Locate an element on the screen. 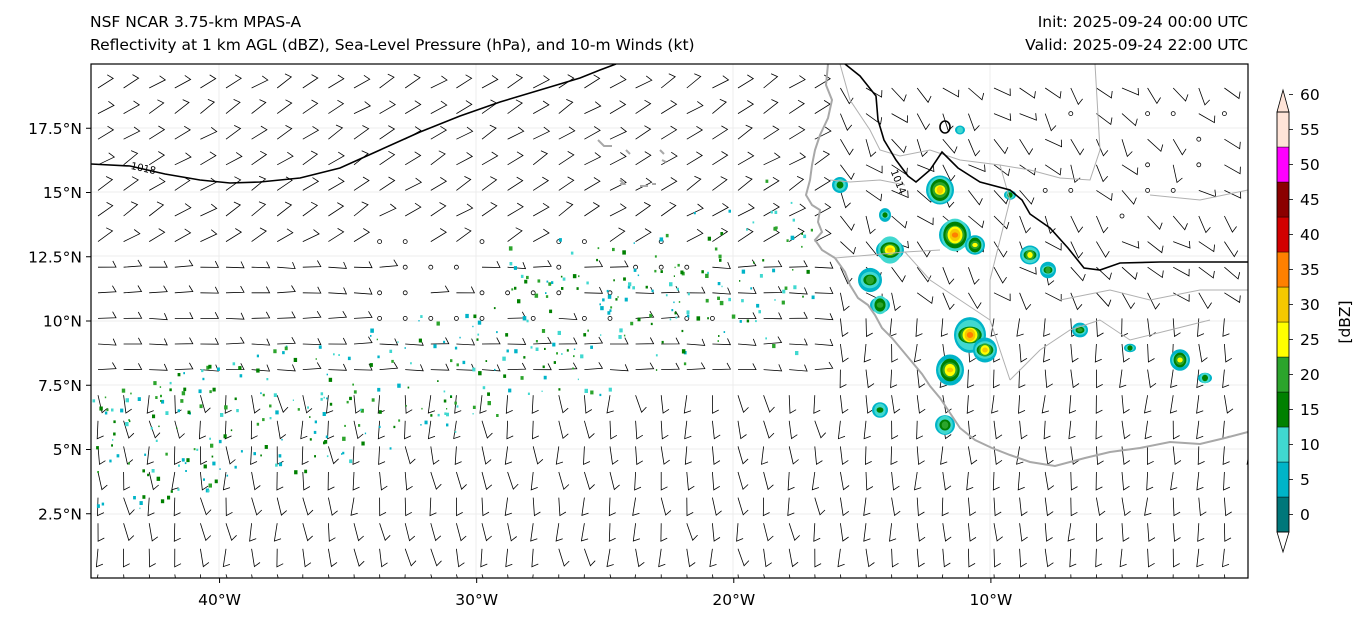  lon-tick-label: 30°W is located at coordinates (476, 600).